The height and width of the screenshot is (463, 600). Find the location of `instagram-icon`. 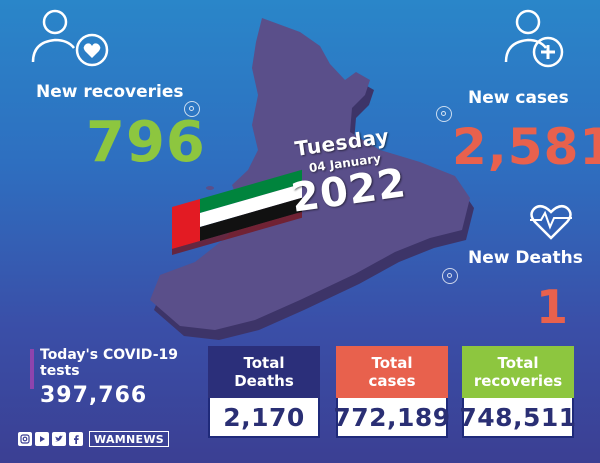

instagram-icon is located at coordinates (25, 439).